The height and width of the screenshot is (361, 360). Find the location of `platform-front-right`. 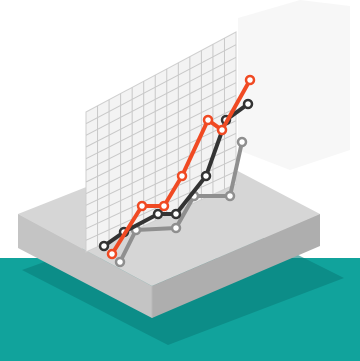

platform-front-right is located at coordinates (236, 266).